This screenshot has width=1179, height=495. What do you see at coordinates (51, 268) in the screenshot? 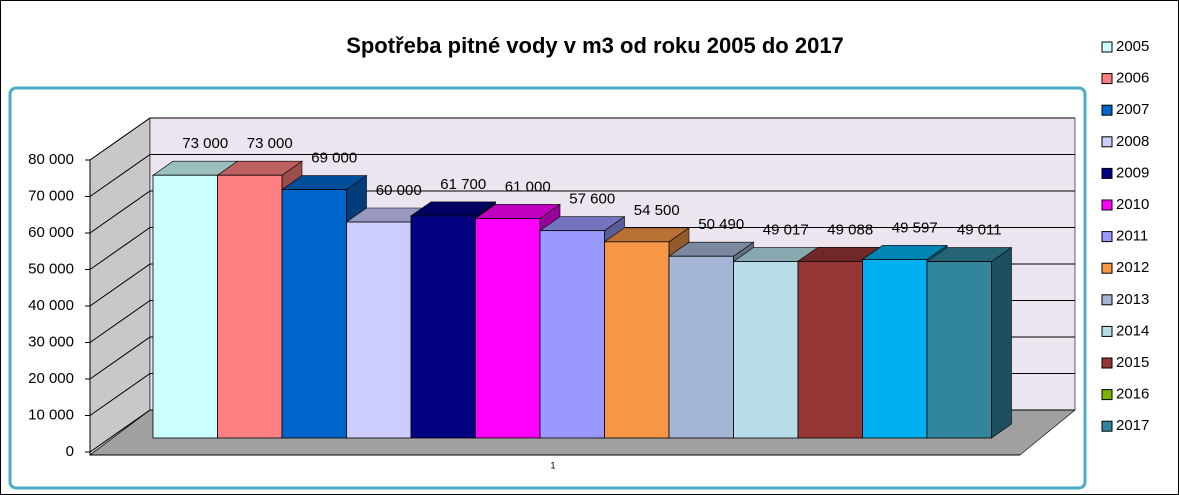
I see `y-tick-label: 50 000` at bounding box center [51, 268].